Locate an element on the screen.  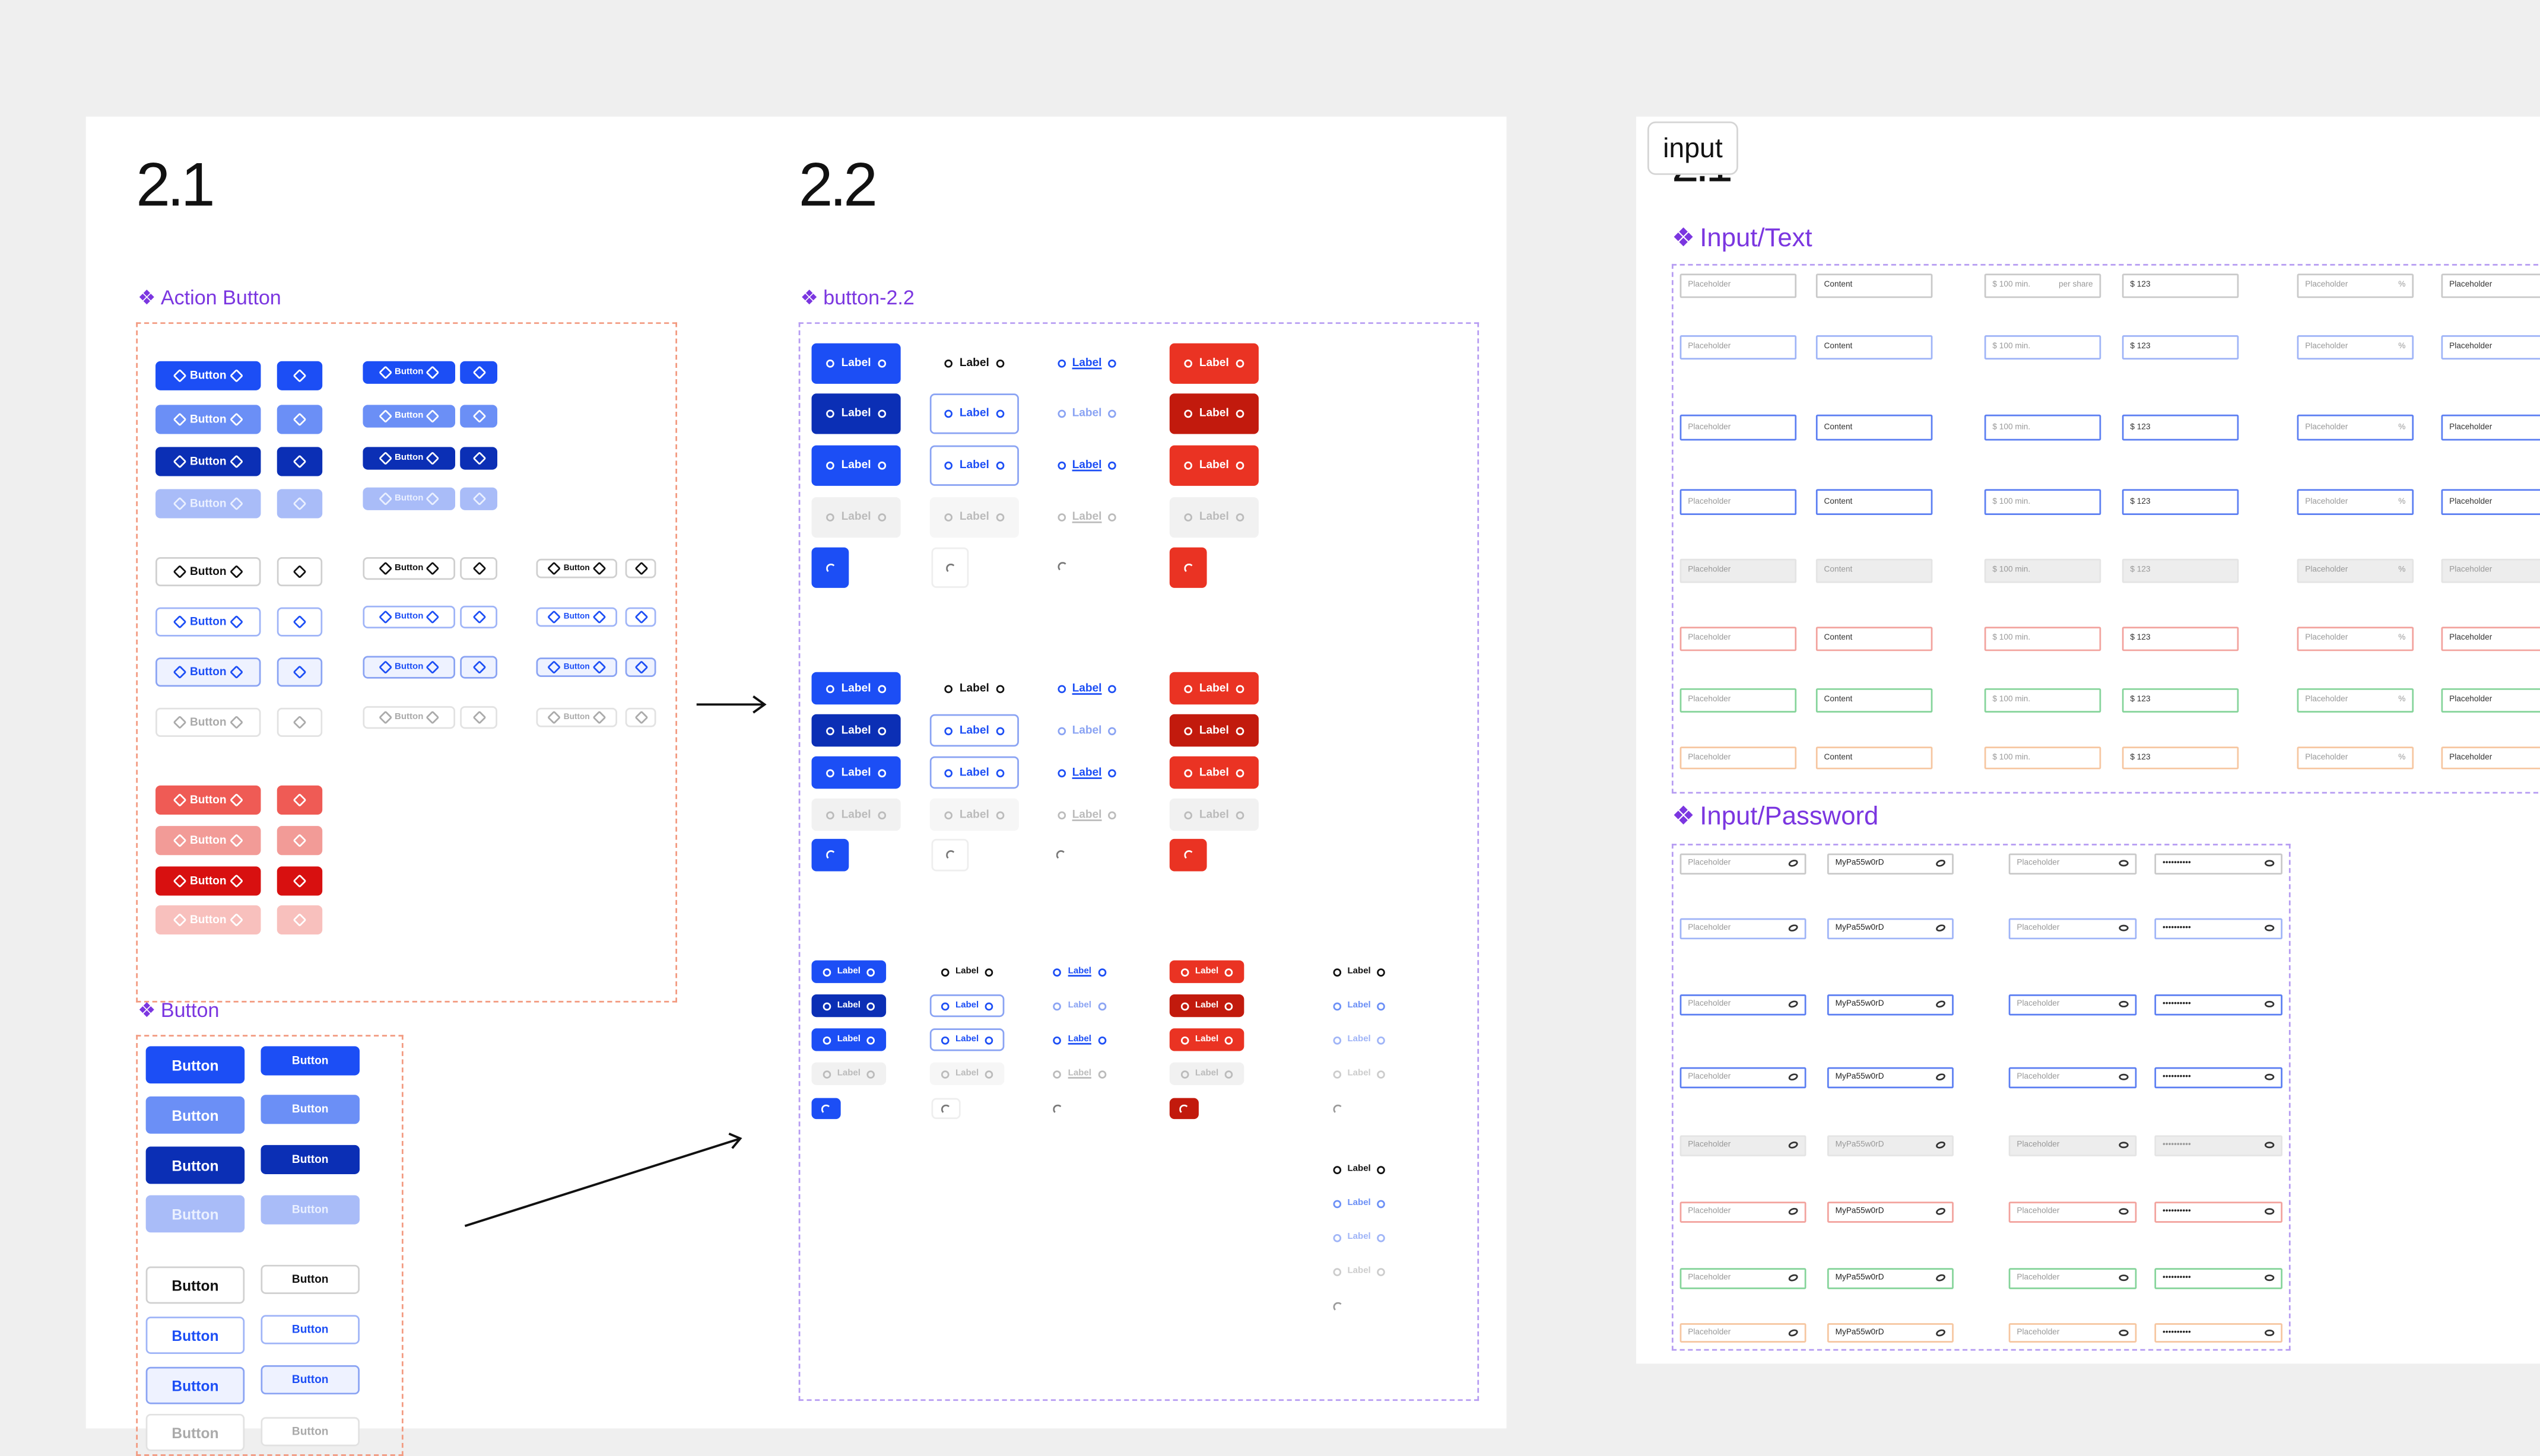
password-input: MyPa55w0rD is located at coordinates (1890, 1211).